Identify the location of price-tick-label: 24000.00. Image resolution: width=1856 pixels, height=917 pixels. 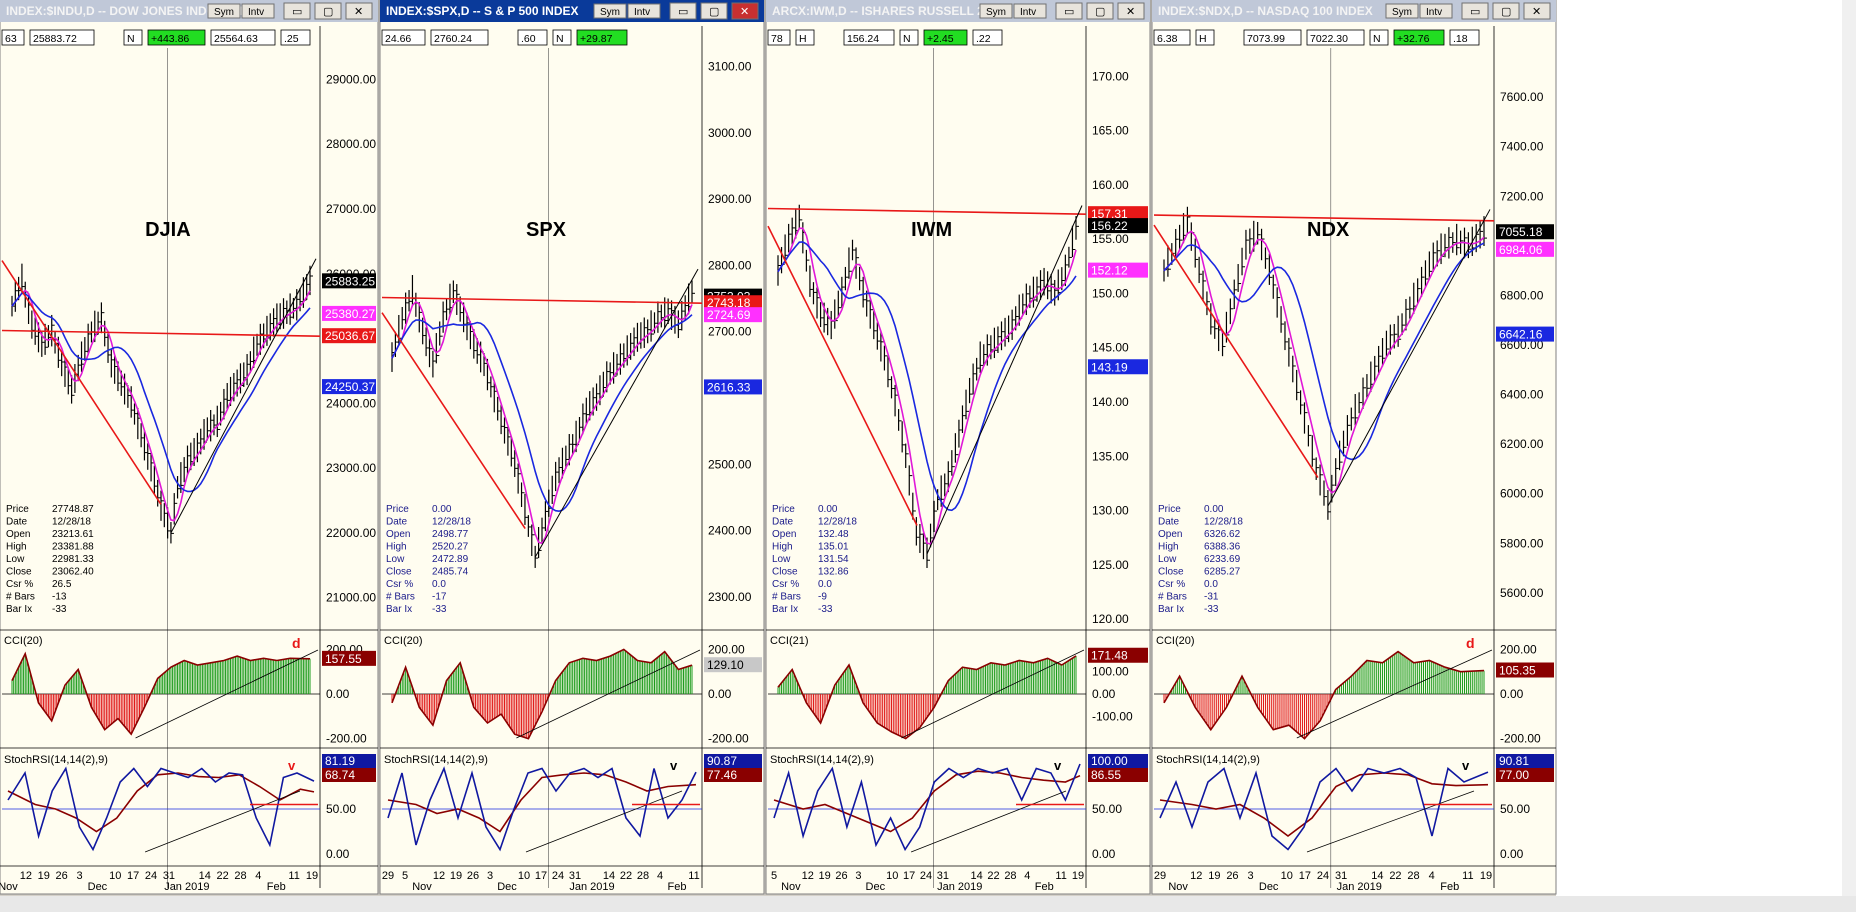
(351, 403).